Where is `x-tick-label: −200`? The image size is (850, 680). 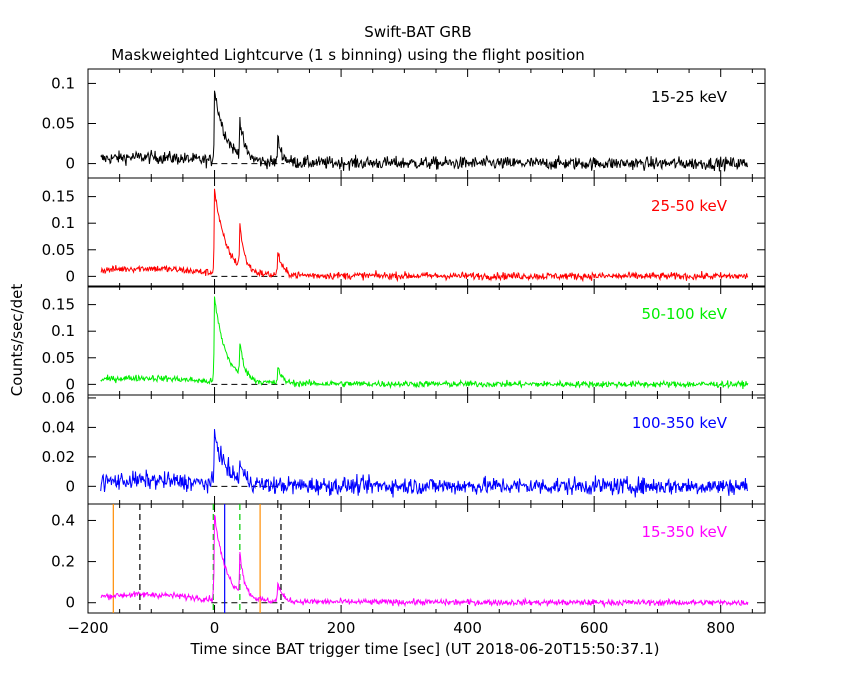
x-tick-label: −200 is located at coordinates (87, 628).